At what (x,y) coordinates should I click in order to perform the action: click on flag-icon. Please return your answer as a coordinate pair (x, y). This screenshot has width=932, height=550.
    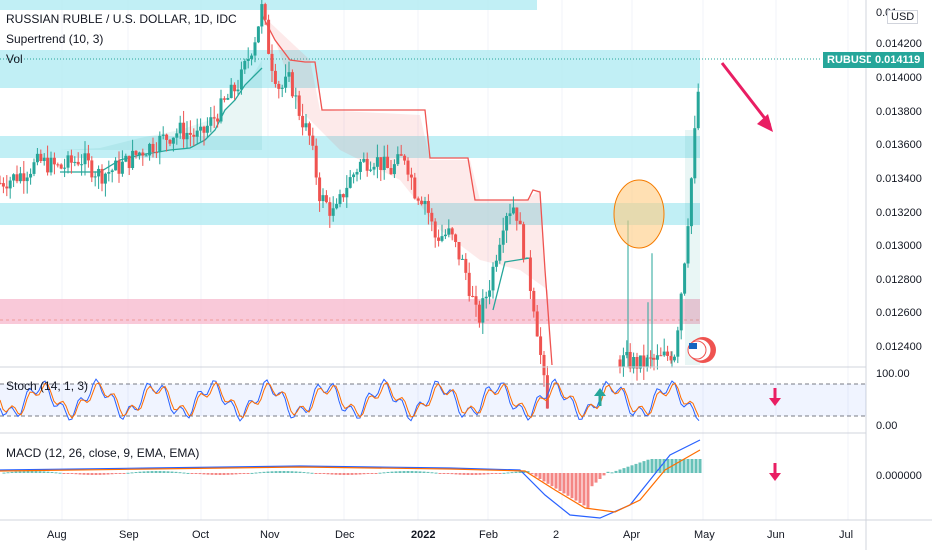
    Looking at the image, I should click on (701, 350).